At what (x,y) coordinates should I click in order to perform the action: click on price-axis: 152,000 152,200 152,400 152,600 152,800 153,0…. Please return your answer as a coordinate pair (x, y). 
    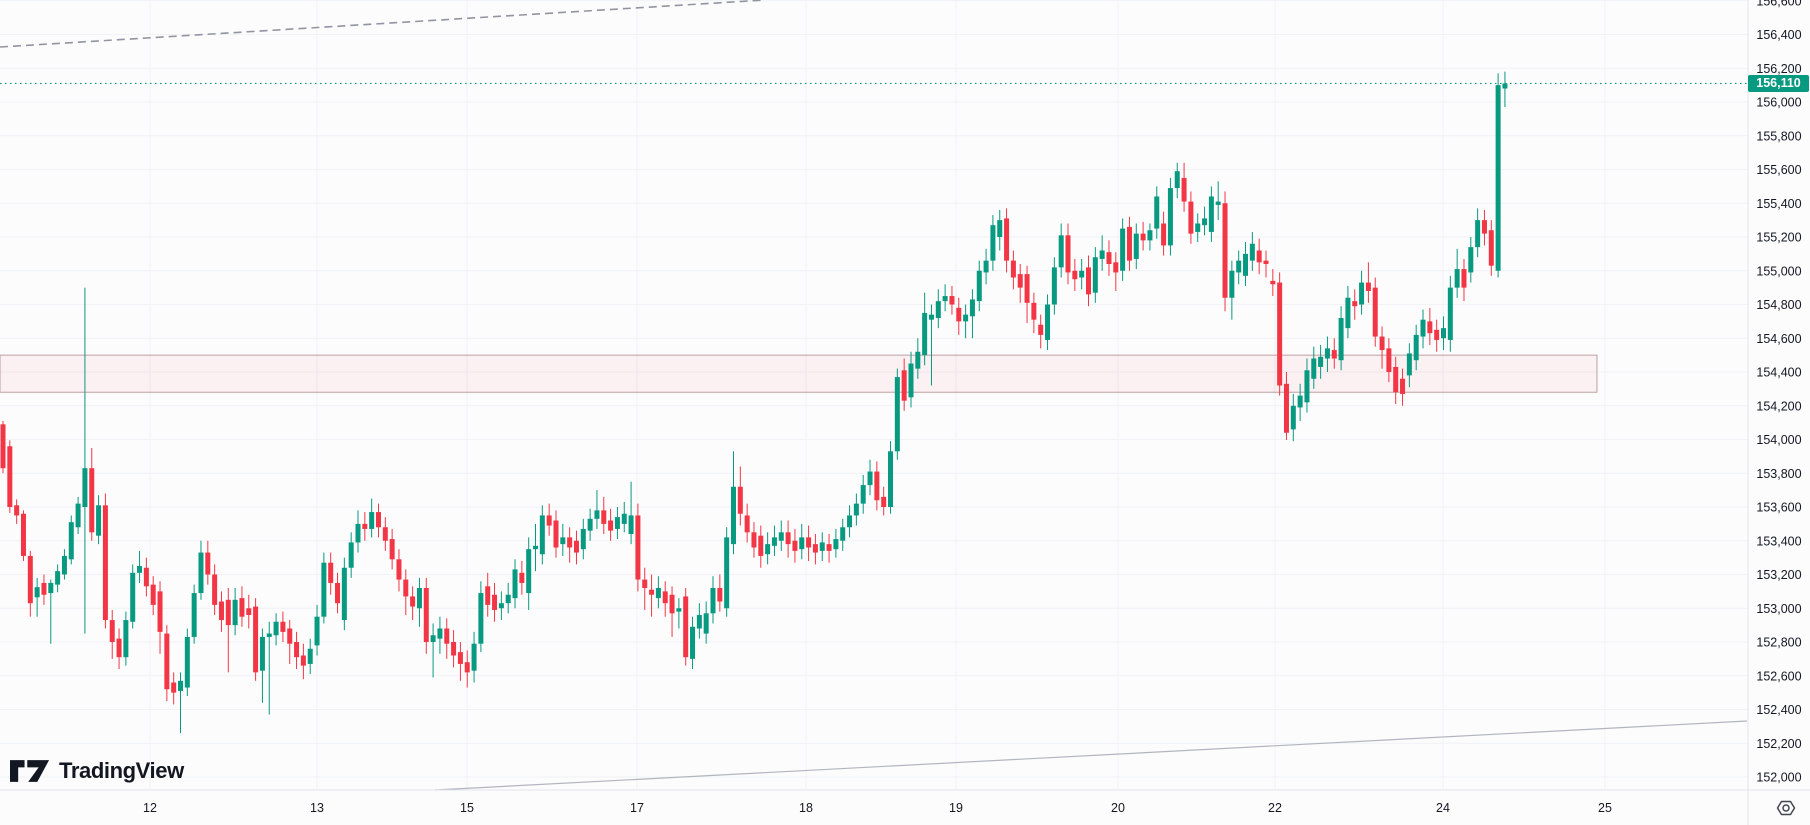
    Looking at the image, I should click on (1778, 392).